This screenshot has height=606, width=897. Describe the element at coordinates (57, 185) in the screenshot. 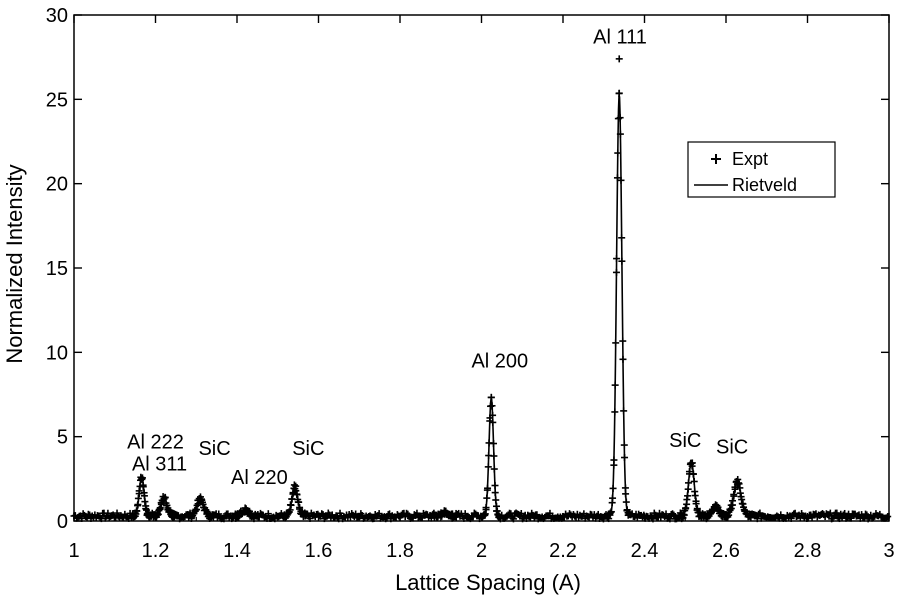

I see `y-tick-label: 20` at that location.